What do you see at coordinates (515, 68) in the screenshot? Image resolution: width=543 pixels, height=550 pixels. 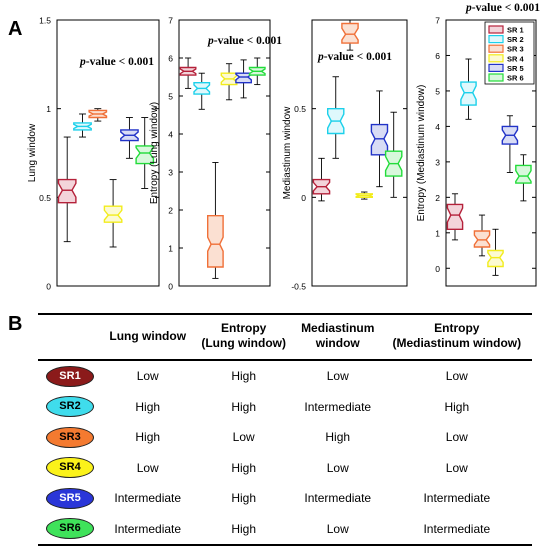 I see `legend-label: SR 5` at bounding box center [515, 68].